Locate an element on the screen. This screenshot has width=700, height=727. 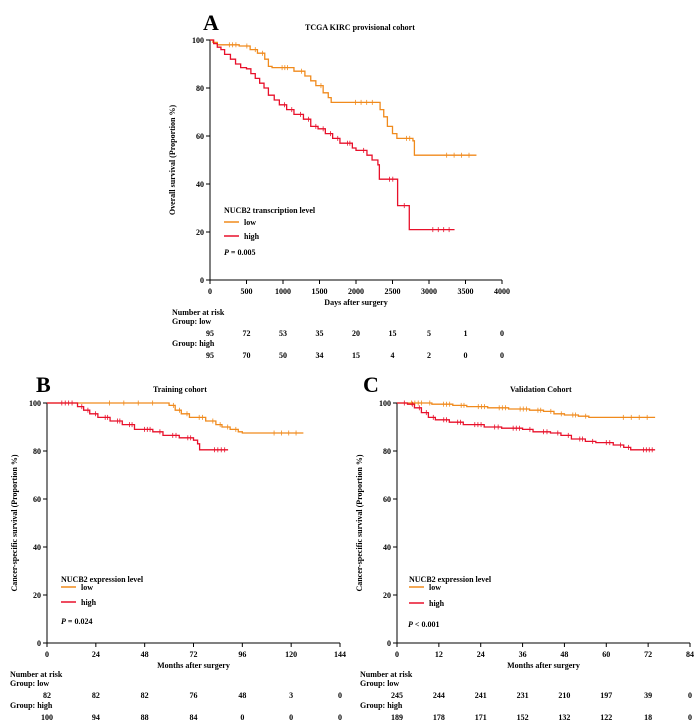
risk-low-count: 241 is located at coordinates (481, 695).